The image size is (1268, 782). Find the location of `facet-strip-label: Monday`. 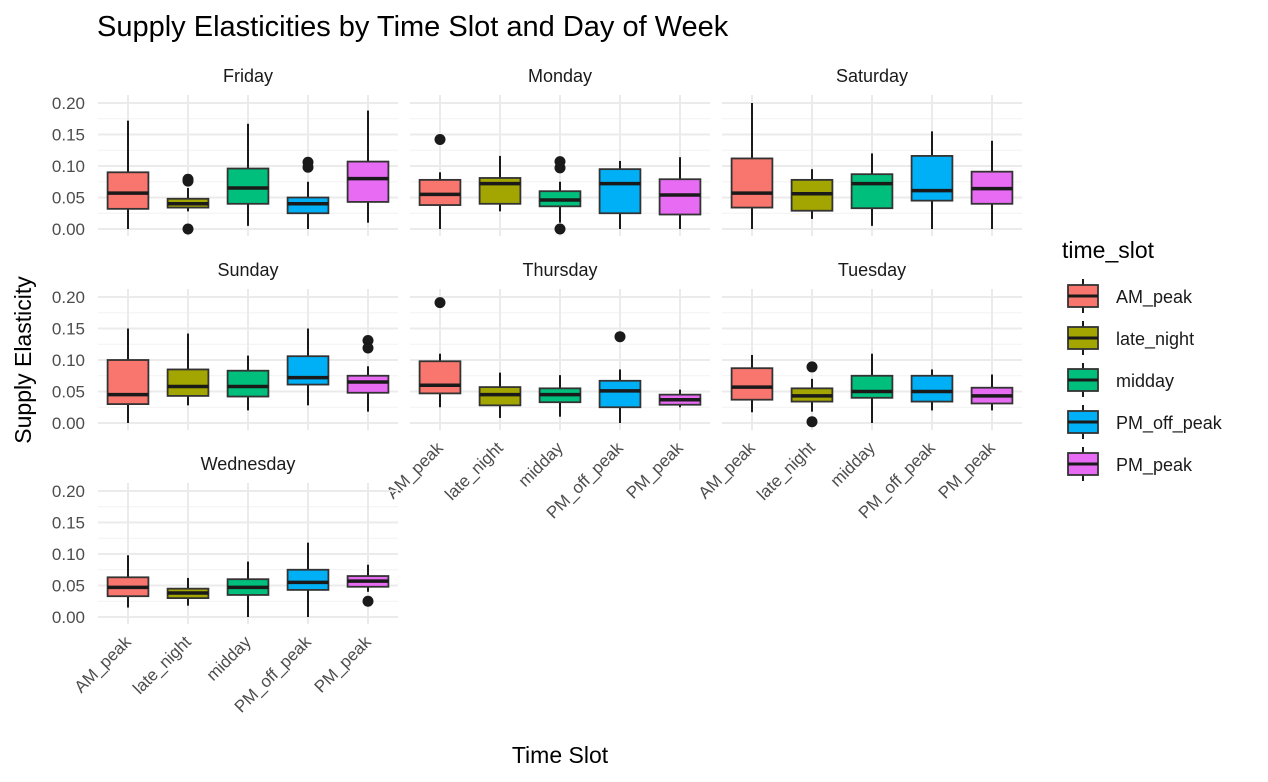

facet-strip-label: Monday is located at coordinates (560, 76).